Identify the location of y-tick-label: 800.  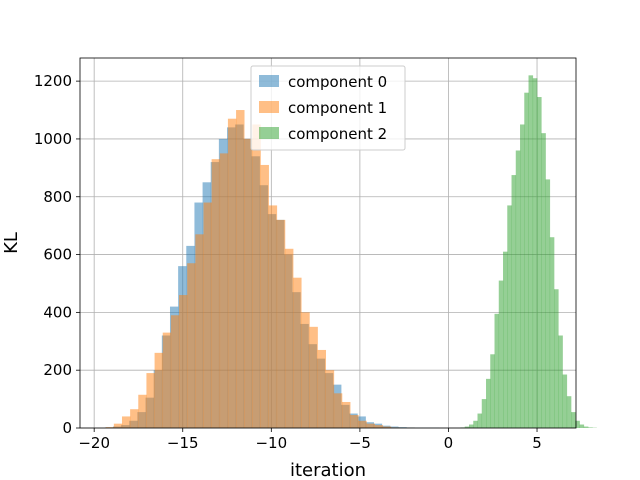
(57, 197).